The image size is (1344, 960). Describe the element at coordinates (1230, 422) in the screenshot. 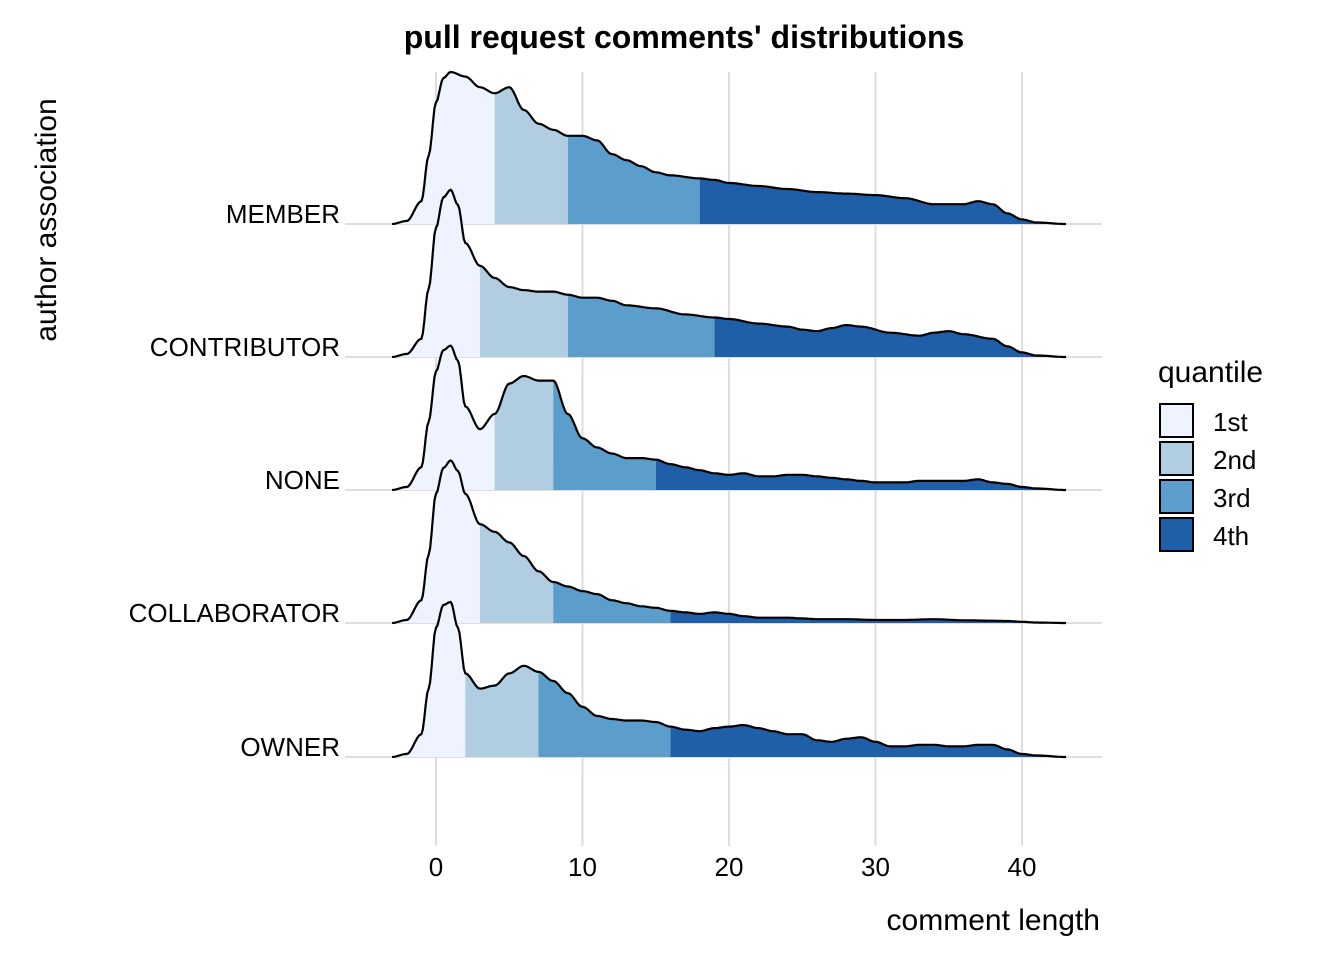

I see `legend-label: 1st` at that location.